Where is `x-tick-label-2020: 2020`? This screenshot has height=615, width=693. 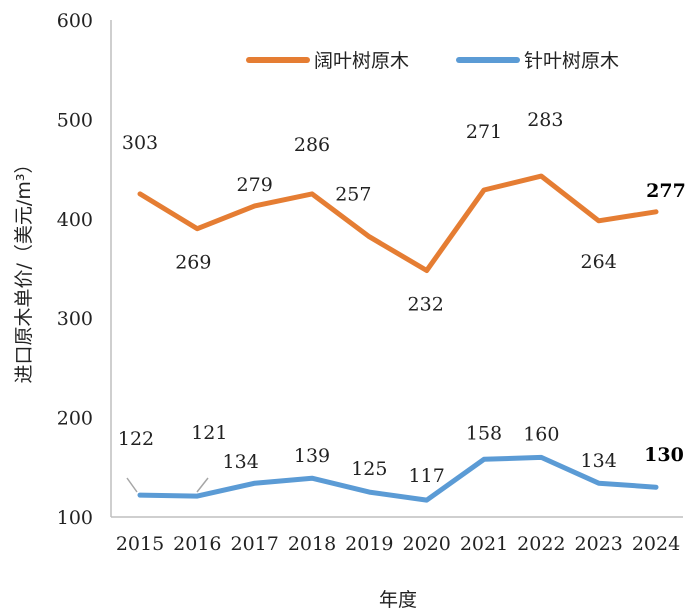 x-tick-label-2020: 2020 is located at coordinates (426, 544).